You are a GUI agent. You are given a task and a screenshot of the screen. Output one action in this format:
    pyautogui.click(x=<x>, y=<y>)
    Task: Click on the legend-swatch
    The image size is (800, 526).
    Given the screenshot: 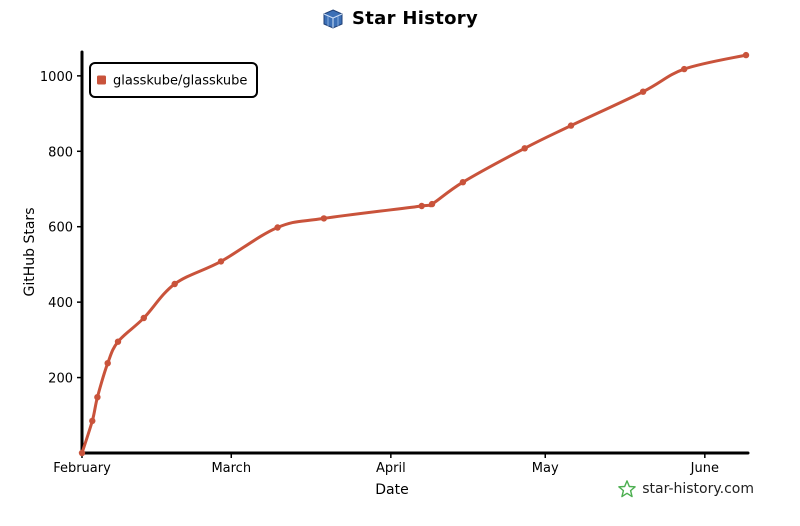 What is the action you would take?
    pyautogui.click(x=101, y=80)
    